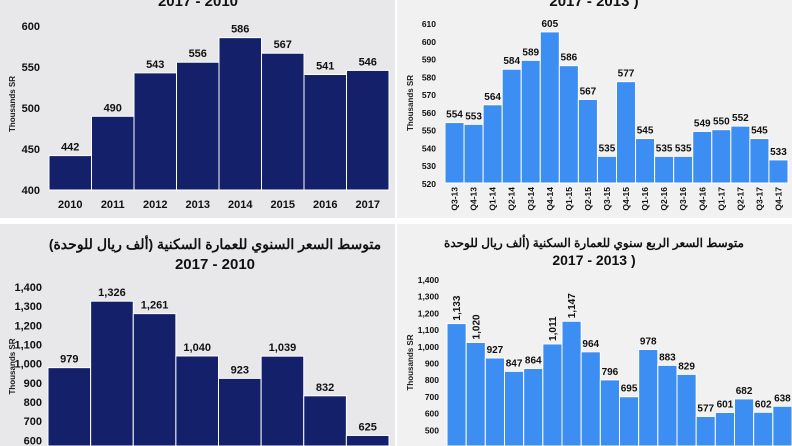 The height and width of the screenshot is (446, 792). I want to click on bar-value-label: 556, so click(198, 54).